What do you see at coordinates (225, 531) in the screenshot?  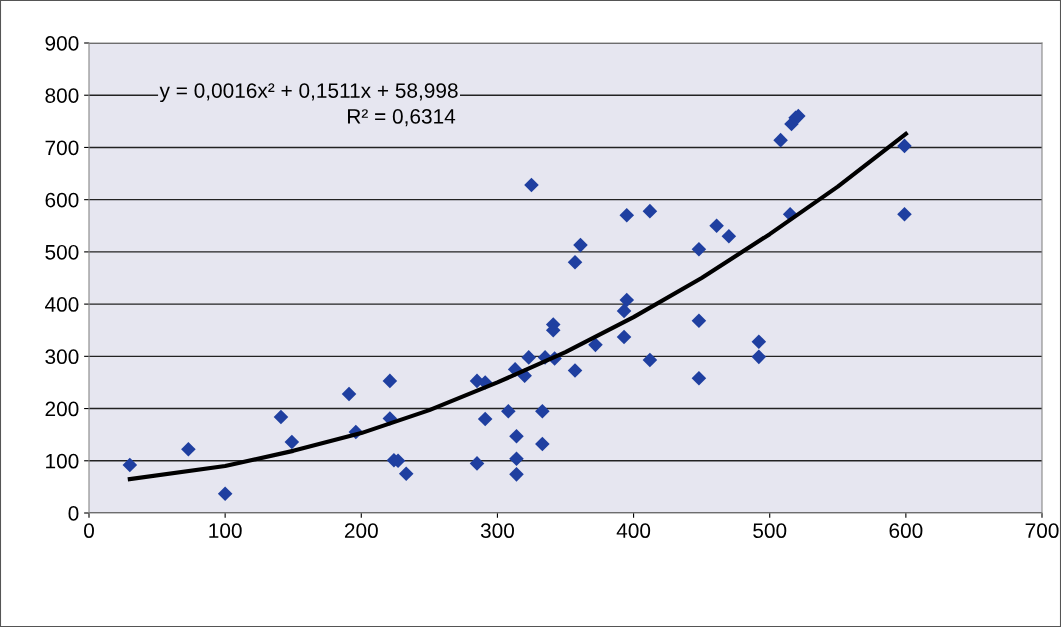 I see `x-tick-label: 100` at bounding box center [225, 531].